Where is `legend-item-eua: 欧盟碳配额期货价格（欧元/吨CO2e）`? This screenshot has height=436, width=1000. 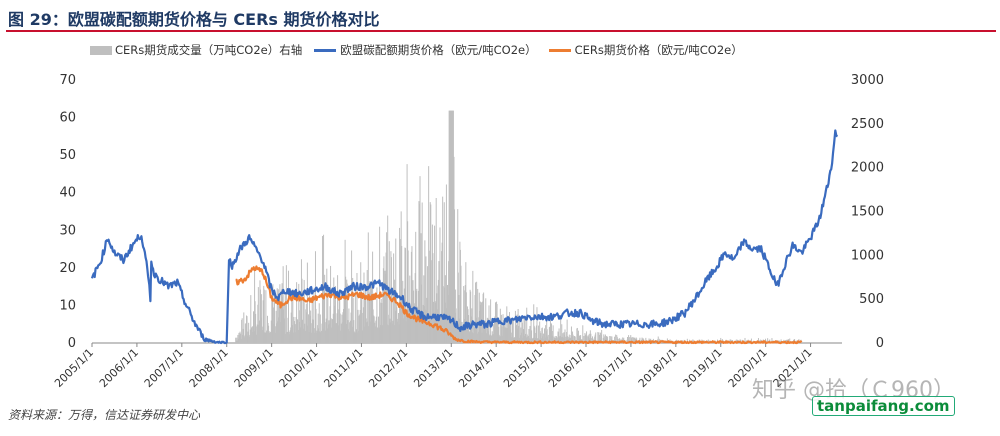
legend-item-eua: 欧盟碳配额期货价格（欧元/吨CO2e） is located at coordinates (425, 50).